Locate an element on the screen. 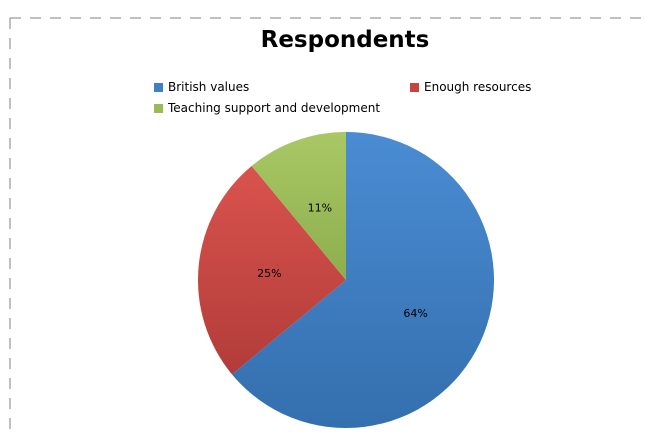  legend-label-british-values: British values is located at coordinates (209, 87).